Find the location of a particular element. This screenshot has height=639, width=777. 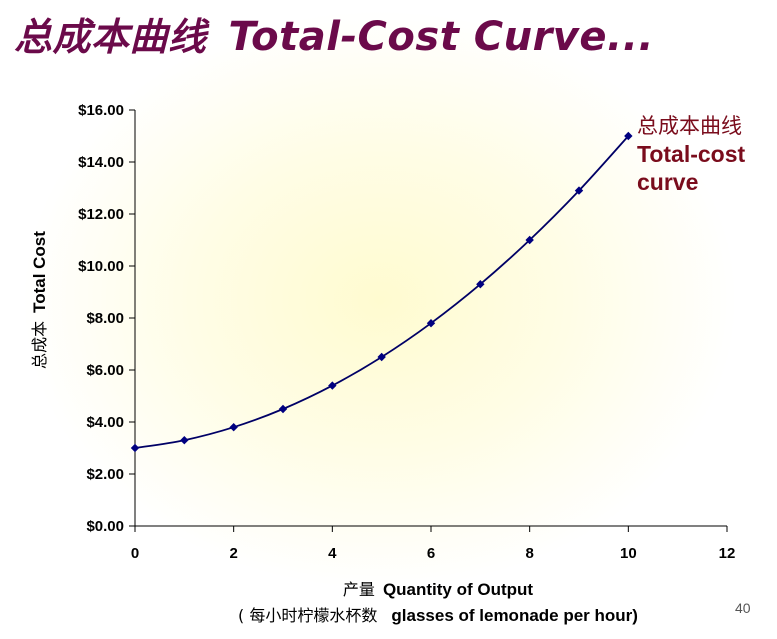

x-axis-label-en: Quantity of Output is located at coordinates (458, 589).